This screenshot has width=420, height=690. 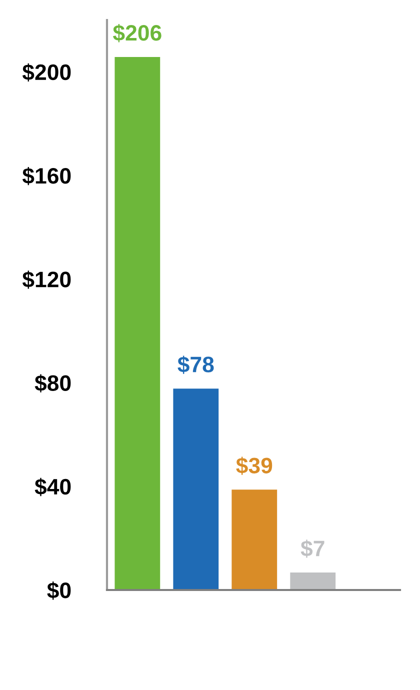 What do you see at coordinates (254, 465) in the screenshot?
I see `data-label: $39` at bounding box center [254, 465].